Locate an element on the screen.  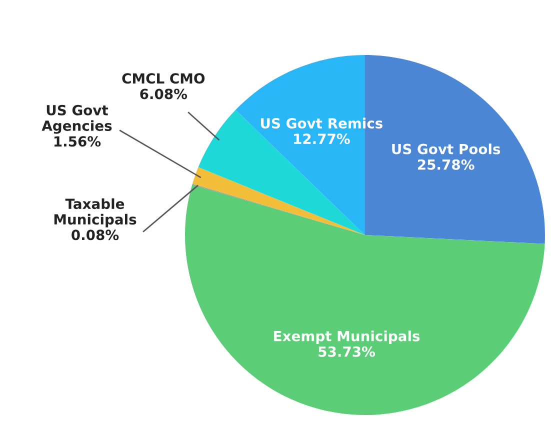
slice-label: Exempt Municipals is located at coordinates (347, 337).